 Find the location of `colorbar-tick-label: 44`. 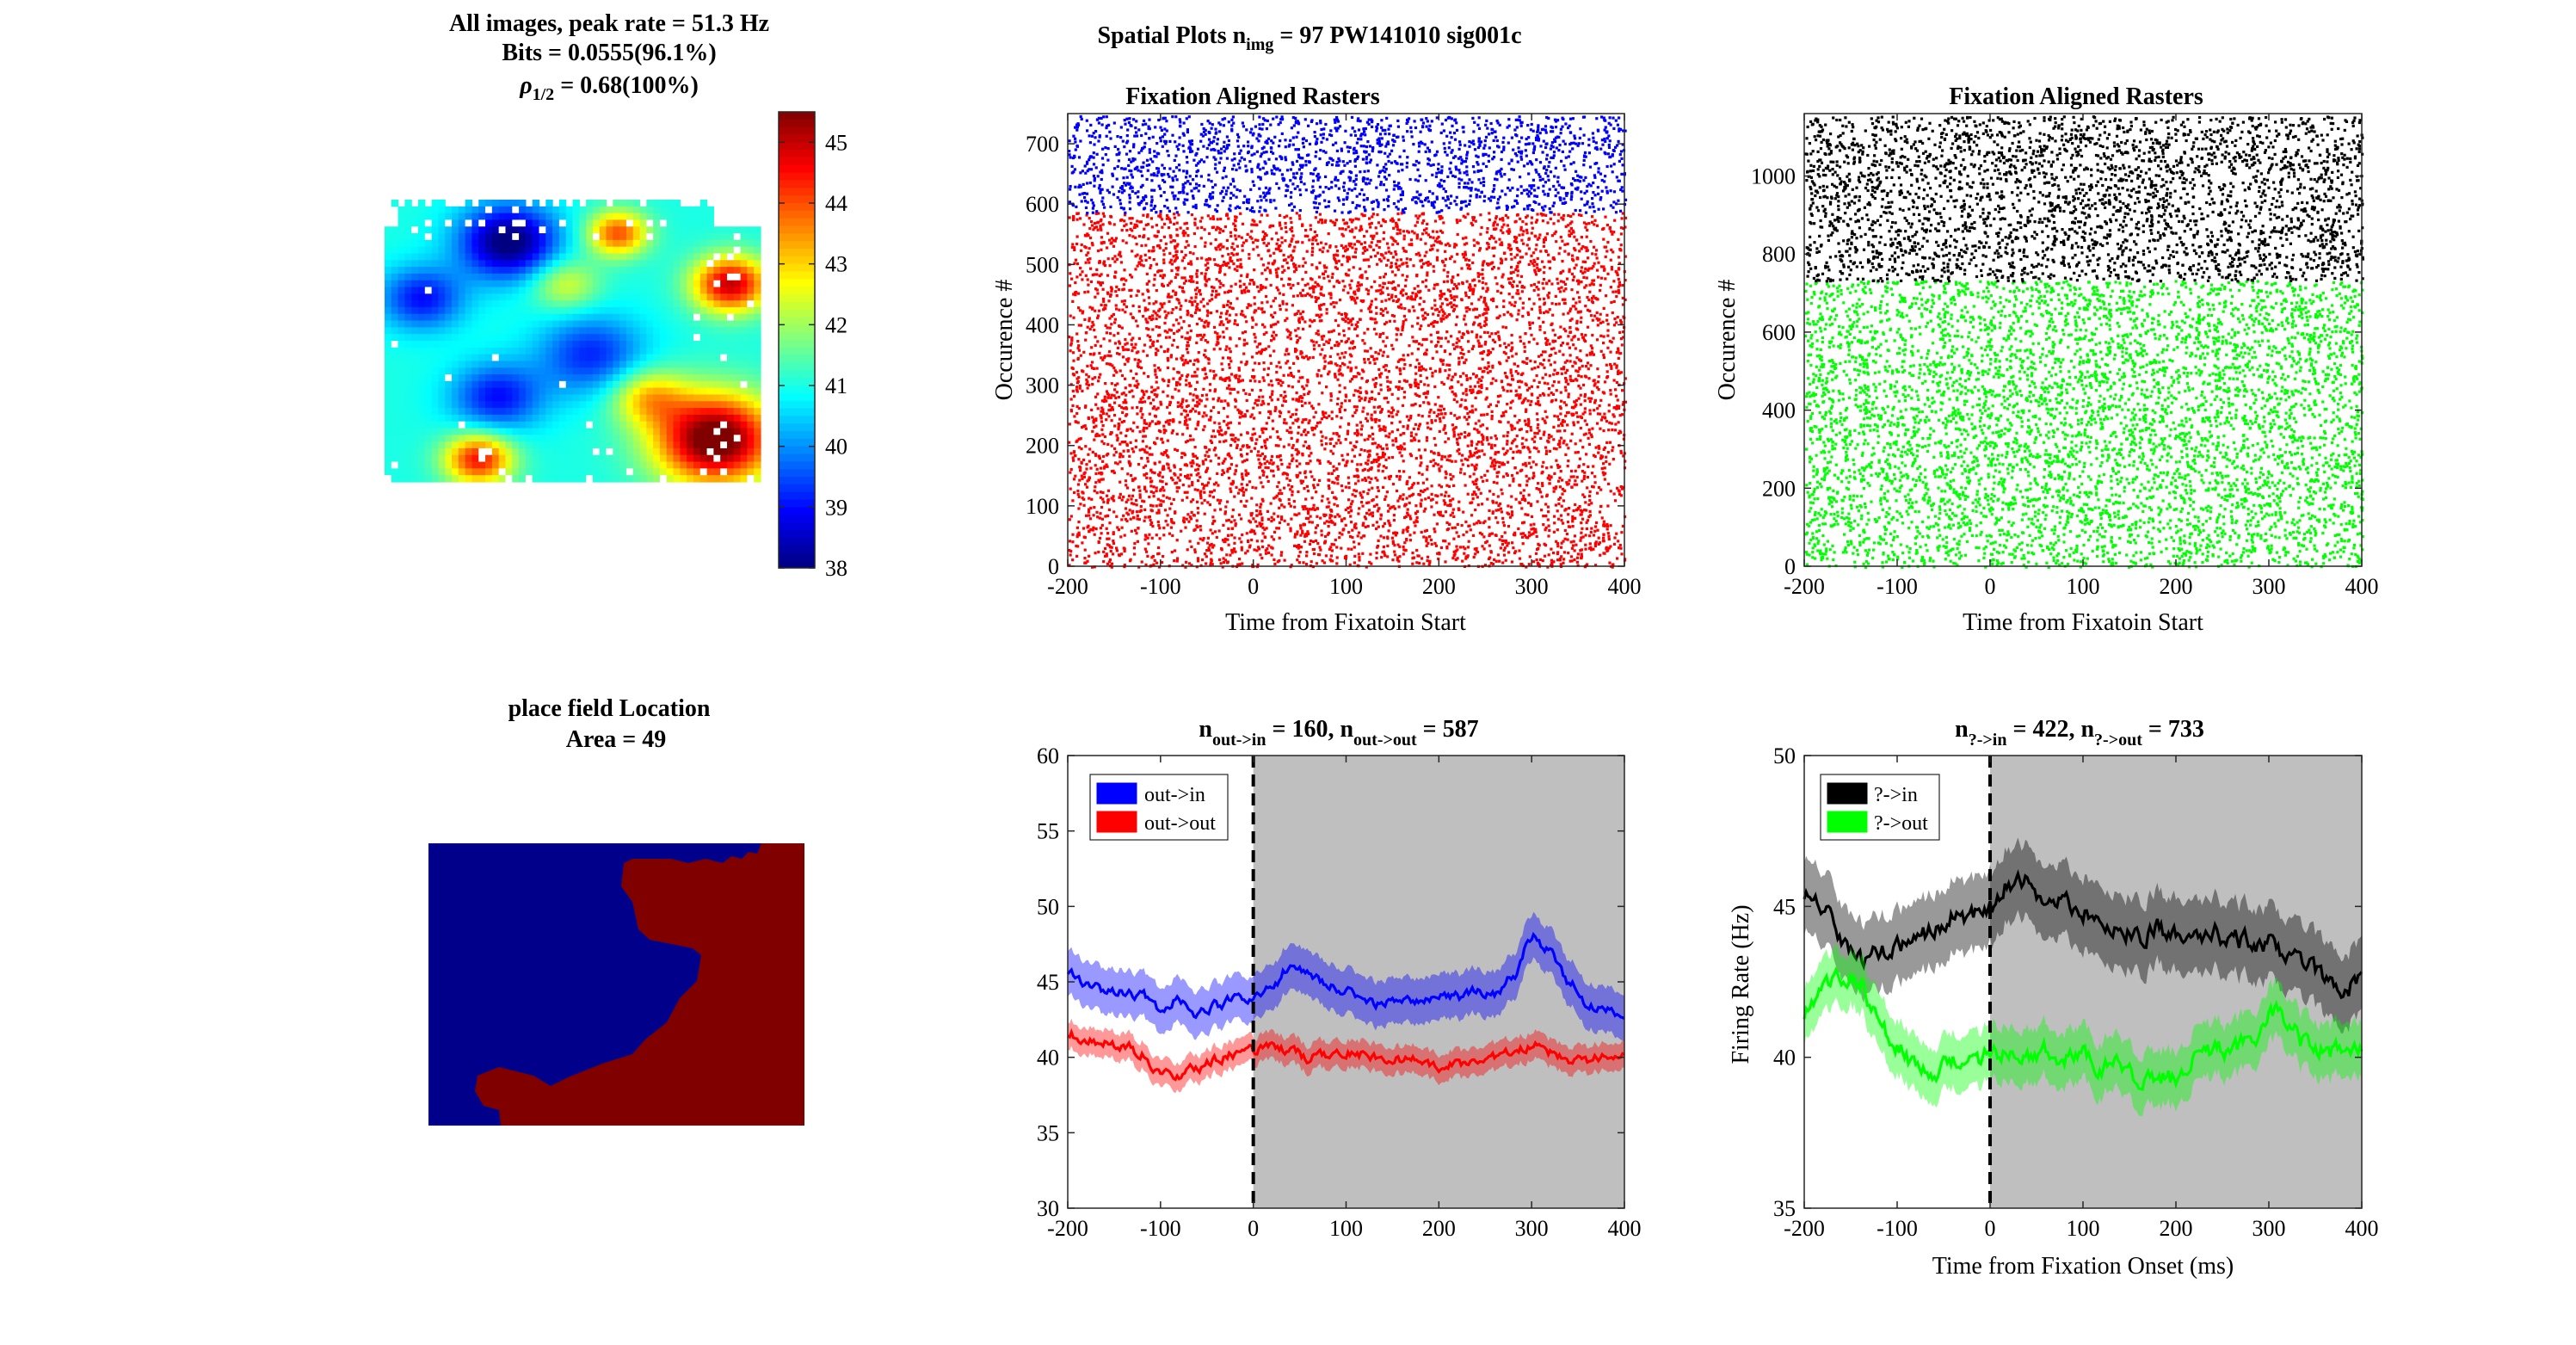

colorbar-tick-label: 44 is located at coordinates (836, 204).